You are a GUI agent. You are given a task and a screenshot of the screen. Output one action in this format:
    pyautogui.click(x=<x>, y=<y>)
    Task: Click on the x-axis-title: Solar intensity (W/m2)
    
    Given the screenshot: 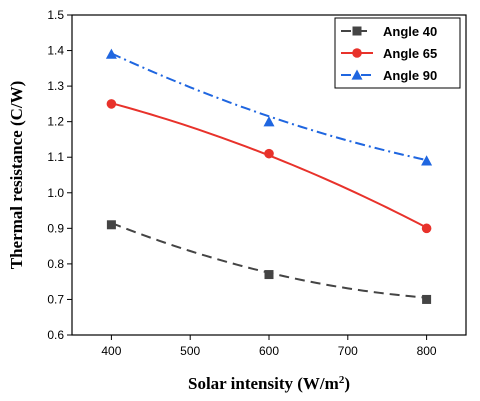 What is the action you would take?
    pyautogui.click(x=269, y=383)
    